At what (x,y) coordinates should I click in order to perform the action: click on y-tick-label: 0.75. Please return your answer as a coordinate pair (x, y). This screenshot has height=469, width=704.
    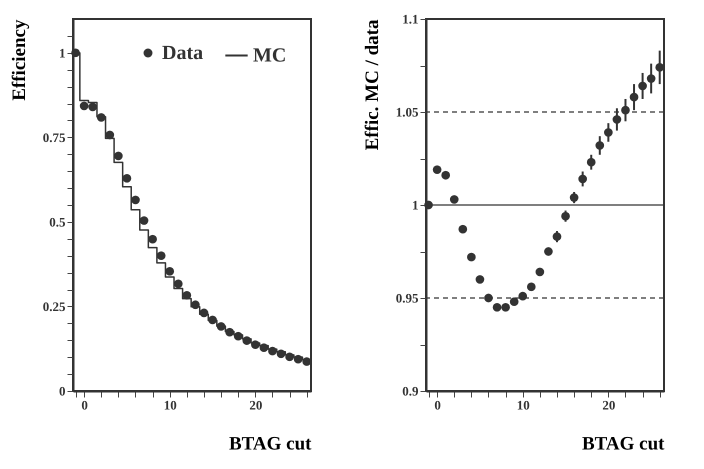
    Looking at the image, I should click on (54, 137).